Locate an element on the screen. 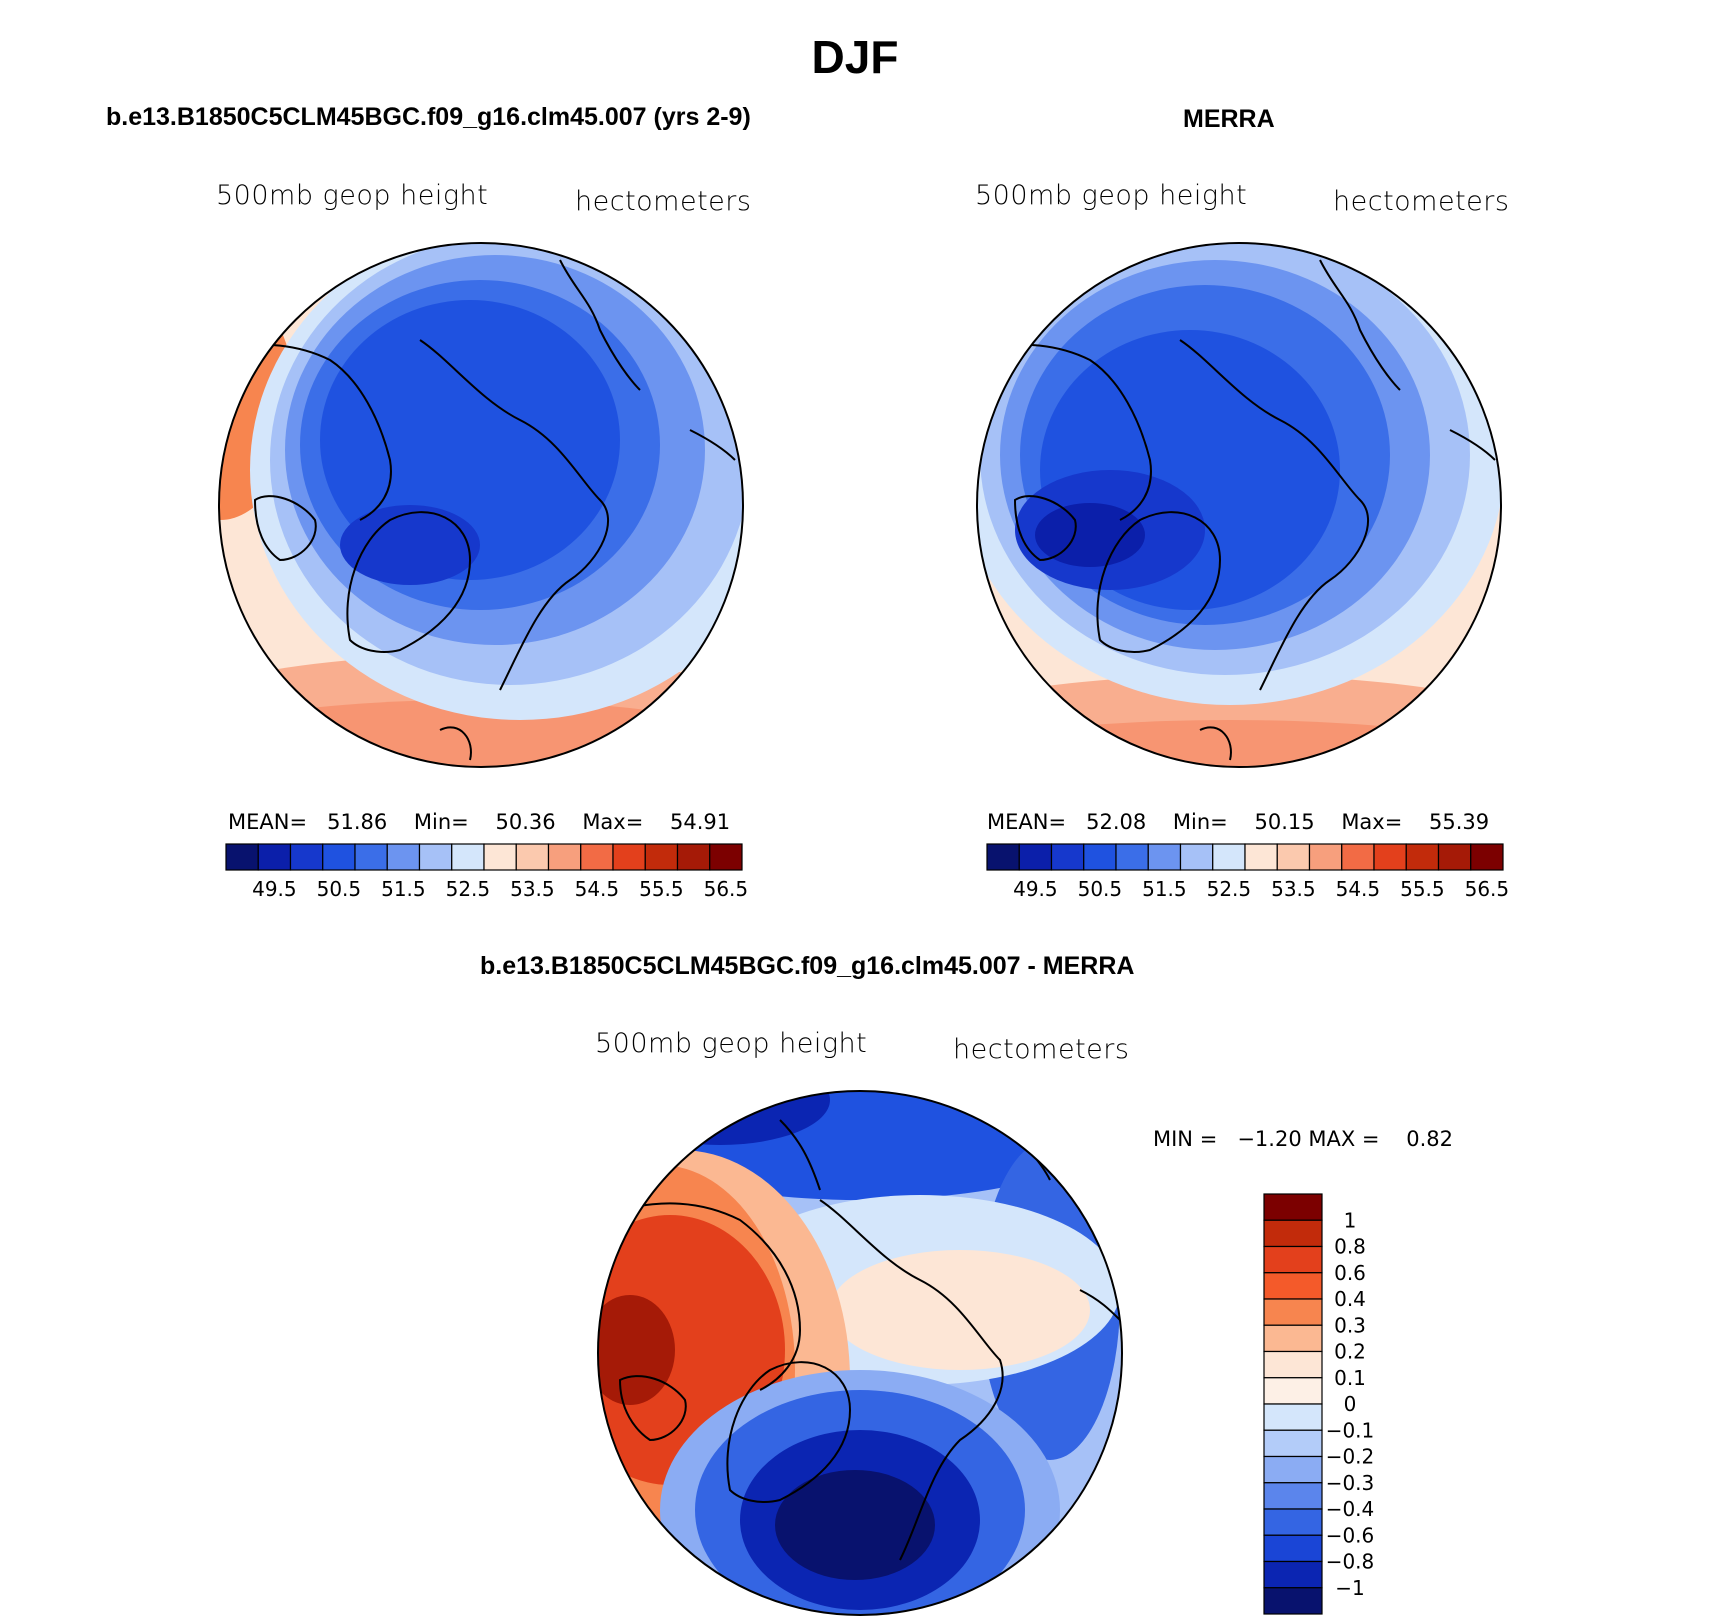 The height and width of the screenshot is (1616, 1710). panel-2-max-value: 55.39 is located at coordinates (1459, 822).